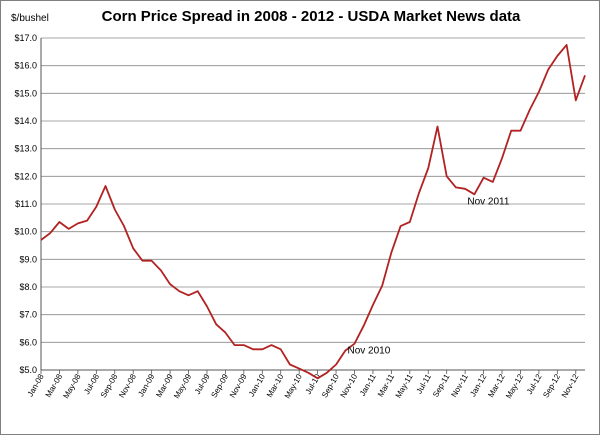 This screenshot has width=600, height=436. What do you see at coordinates (28, 259) in the screenshot?
I see `y-tick-label: $9.0` at bounding box center [28, 259].